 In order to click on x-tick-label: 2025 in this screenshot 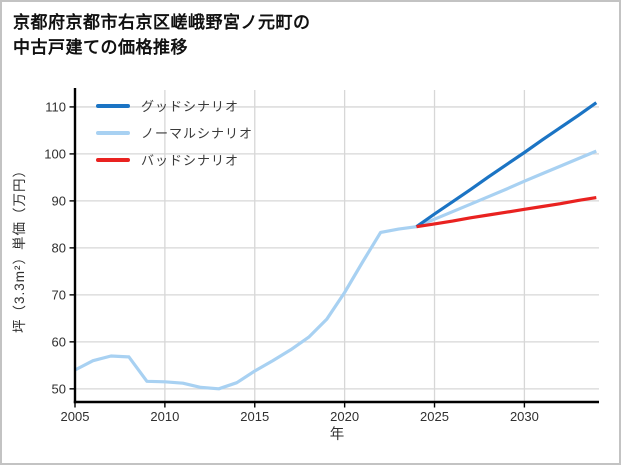, I will do `click(434, 416)`.